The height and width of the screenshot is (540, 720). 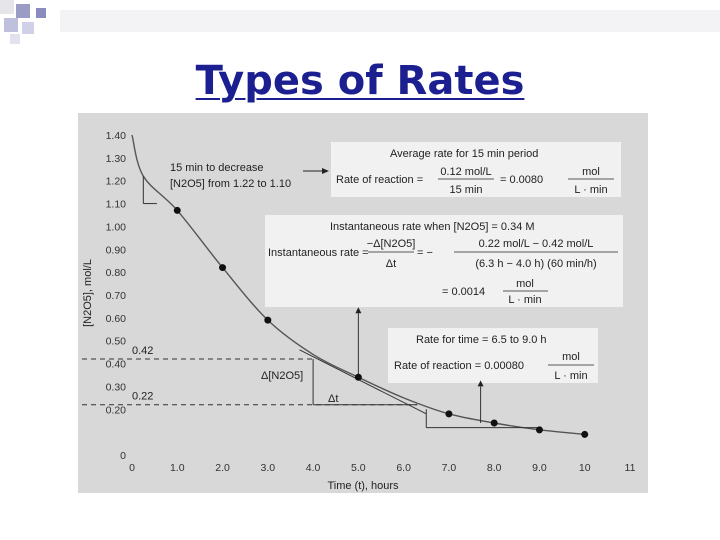 What do you see at coordinates (480, 383) in the screenshot?
I see `period-arrowhead` at bounding box center [480, 383].